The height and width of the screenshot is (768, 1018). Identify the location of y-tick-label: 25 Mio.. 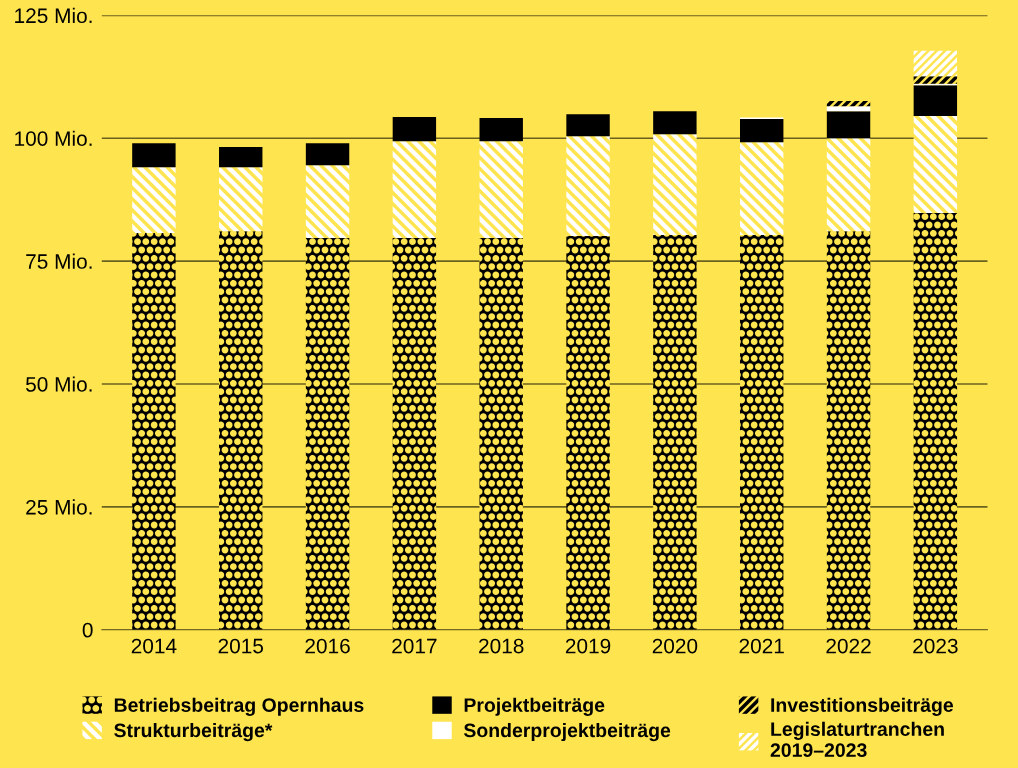
(59, 507).